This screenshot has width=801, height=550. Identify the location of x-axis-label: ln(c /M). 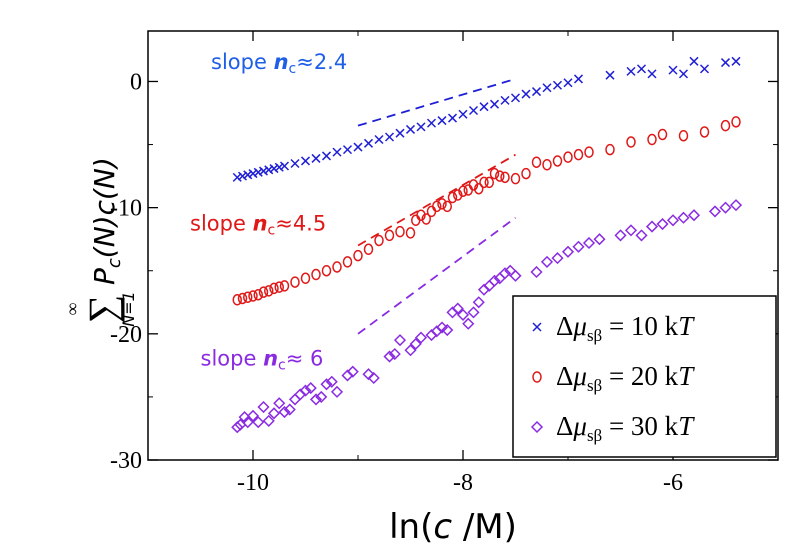
(453, 527).